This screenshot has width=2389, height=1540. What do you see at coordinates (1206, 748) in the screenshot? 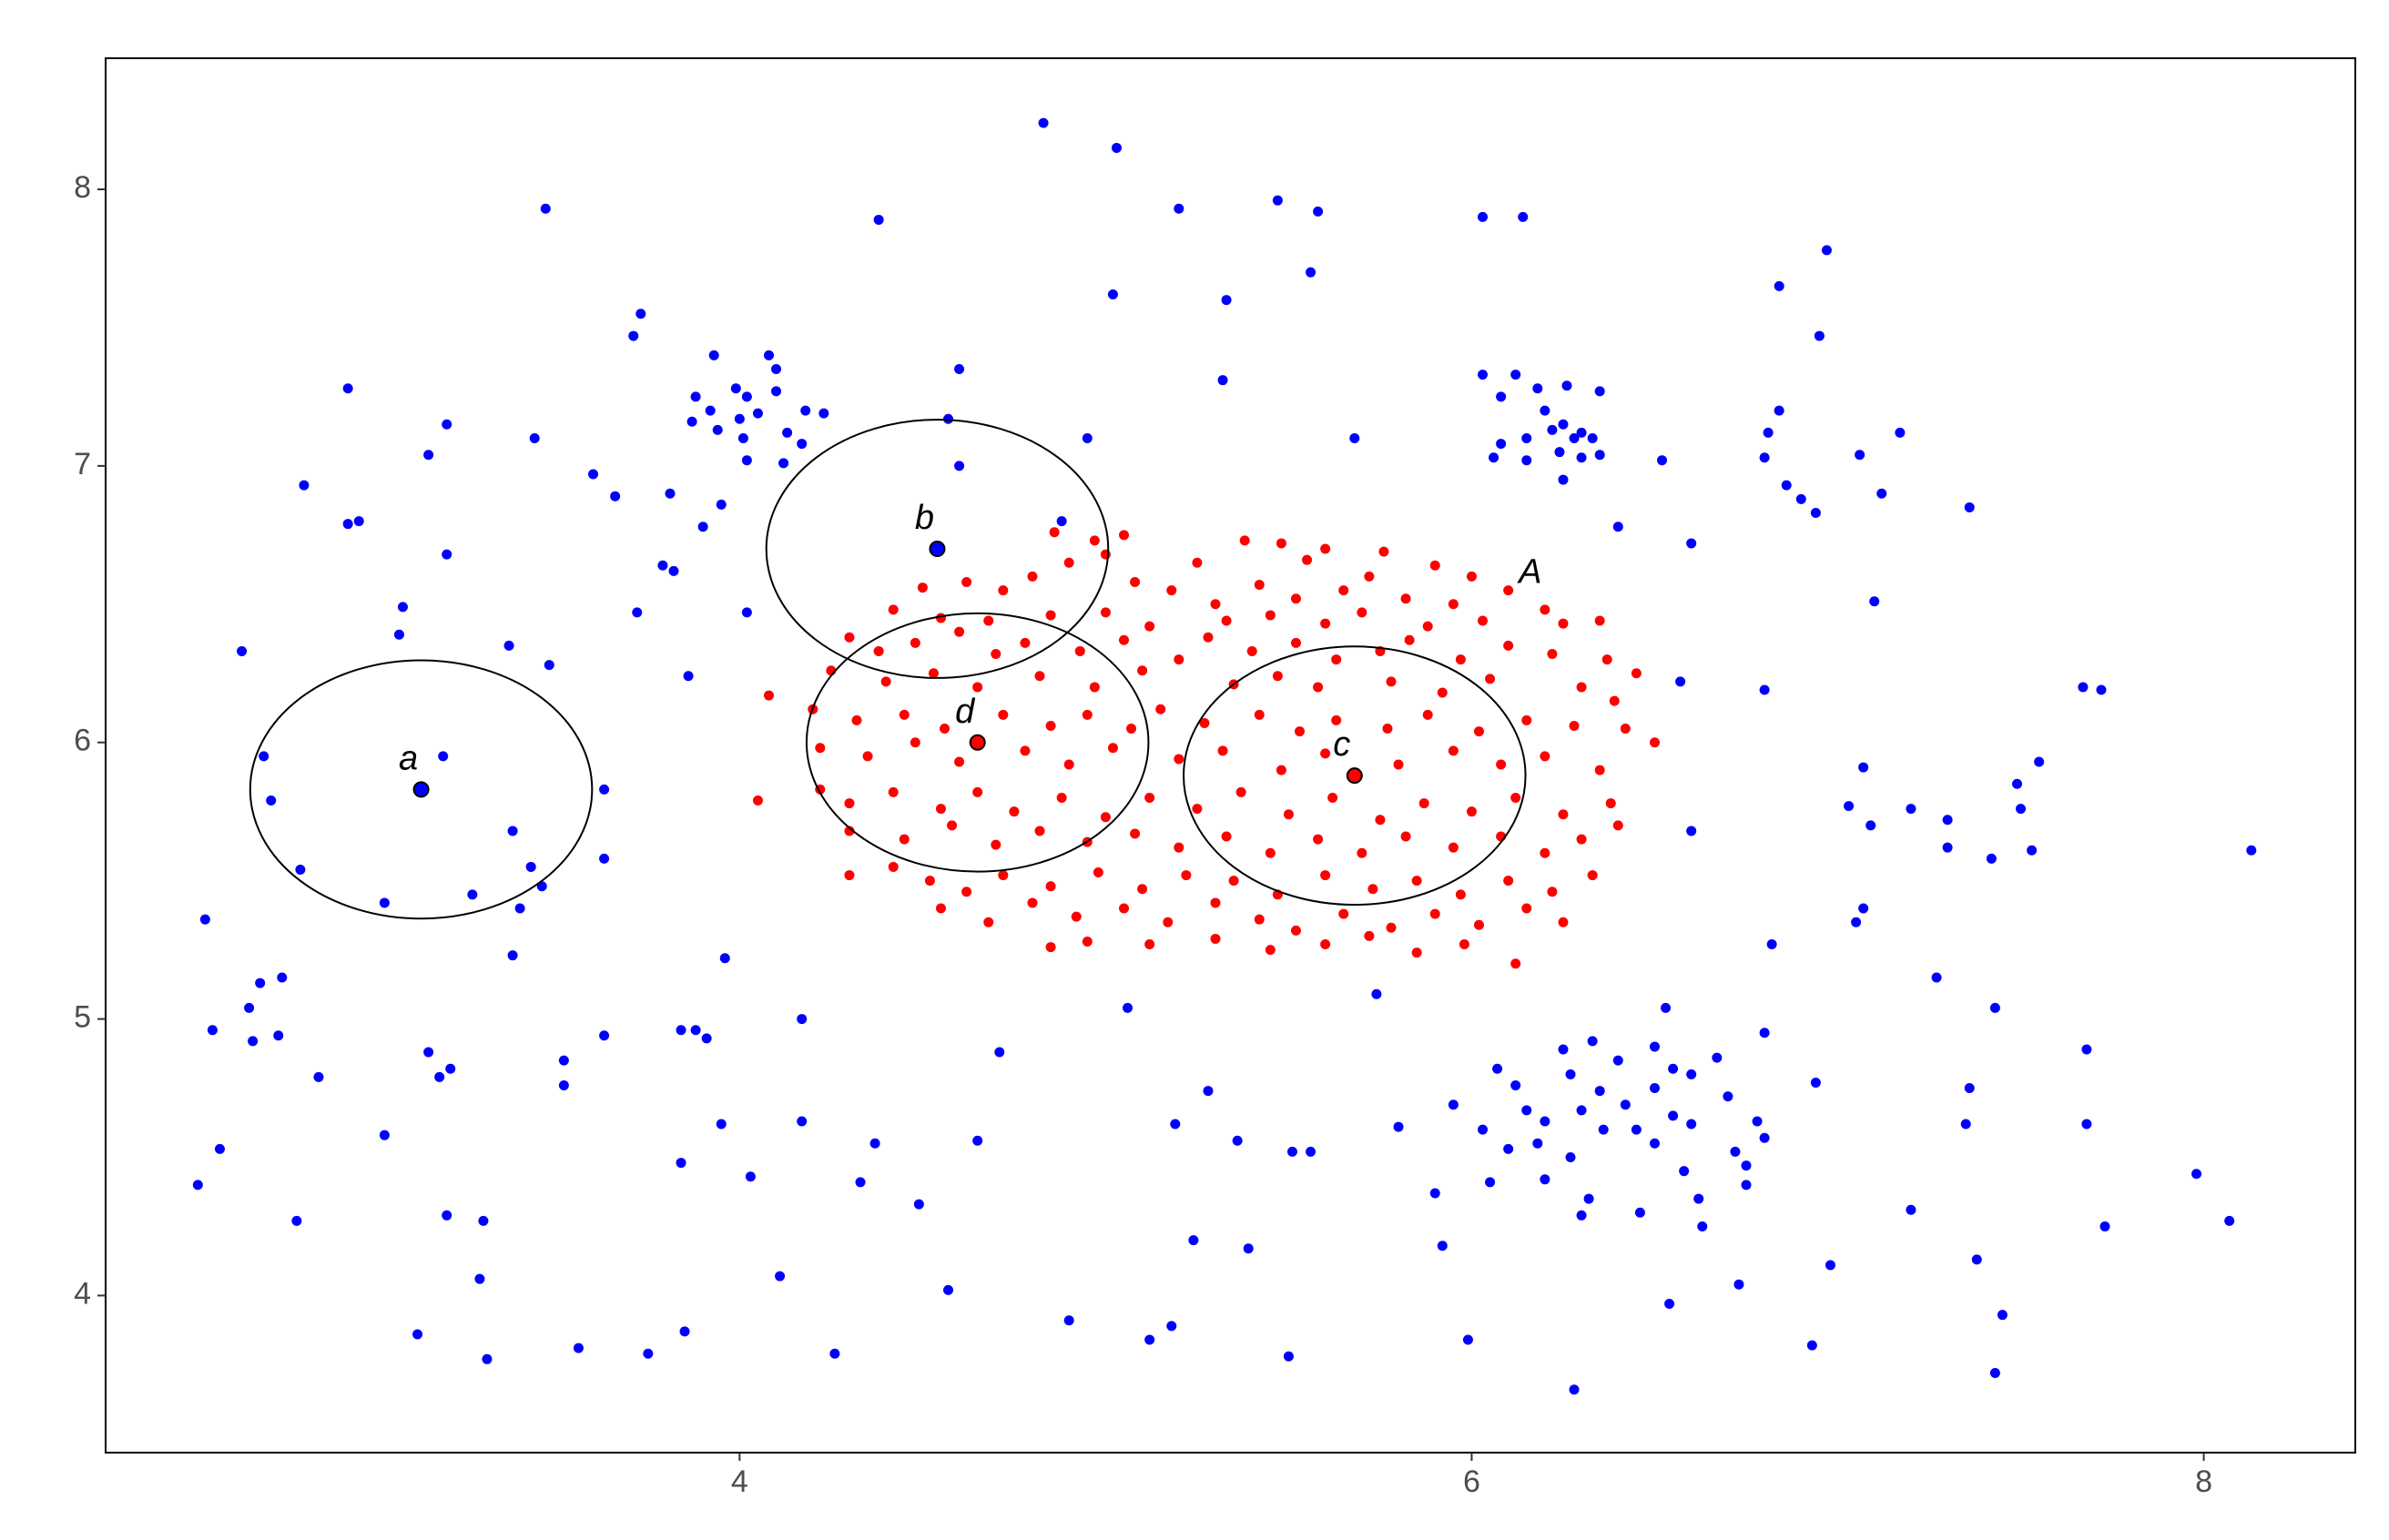
I see `series` at bounding box center [1206, 748].